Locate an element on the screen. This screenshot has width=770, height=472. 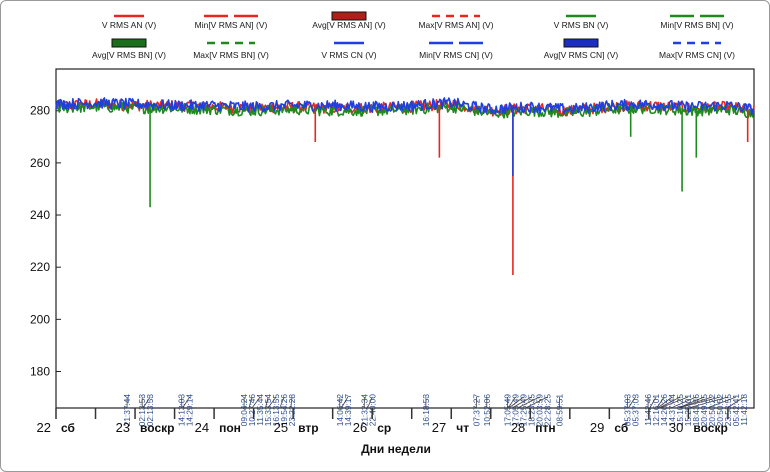
legend-label: Max[V RMS AN] (V) is located at coordinates (455, 25).